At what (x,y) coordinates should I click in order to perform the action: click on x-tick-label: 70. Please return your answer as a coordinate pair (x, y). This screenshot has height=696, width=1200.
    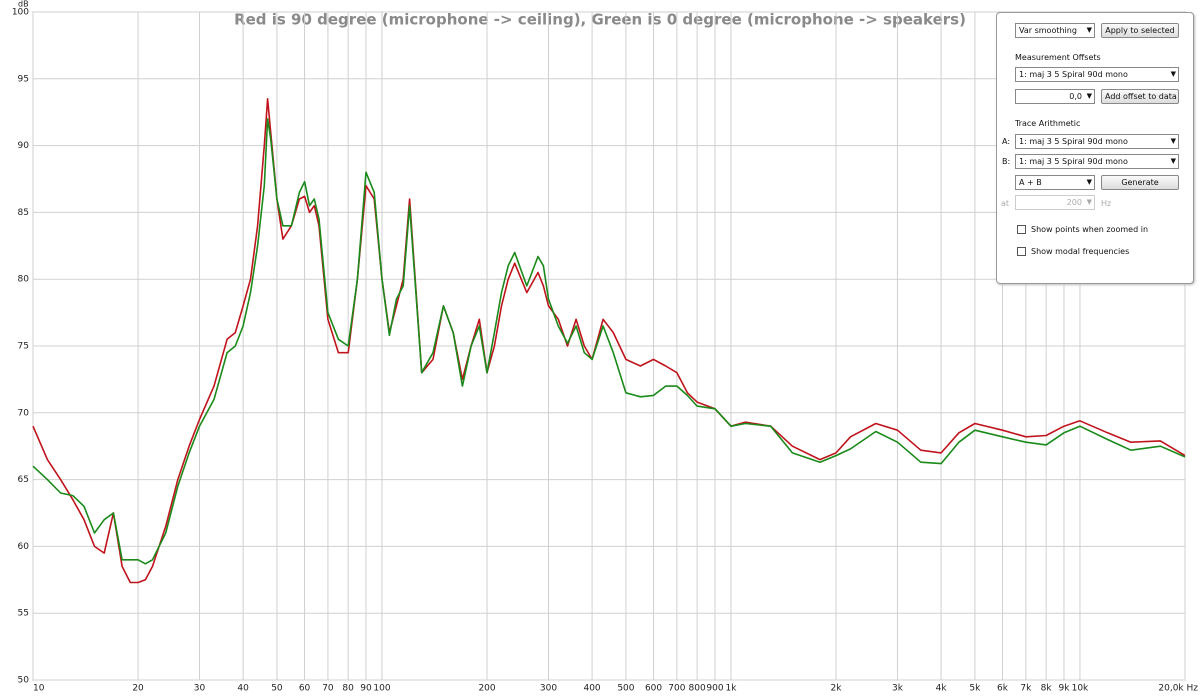
    Looking at the image, I should click on (328, 689).